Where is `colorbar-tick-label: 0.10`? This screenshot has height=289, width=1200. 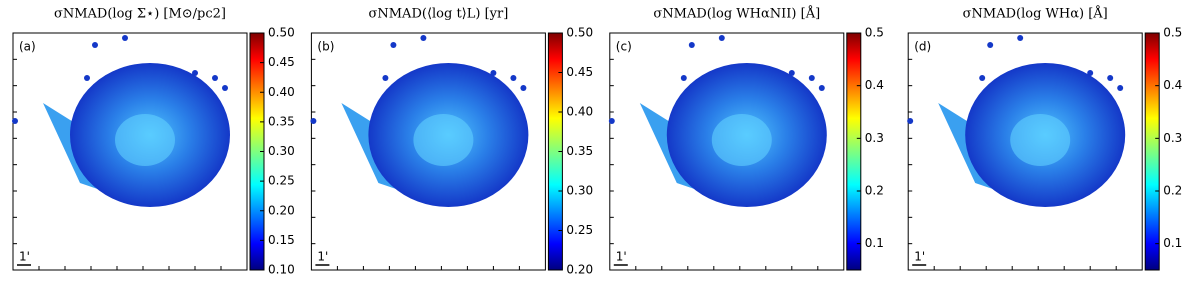
colorbar-tick-label: 0.10 is located at coordinates (281, 270).